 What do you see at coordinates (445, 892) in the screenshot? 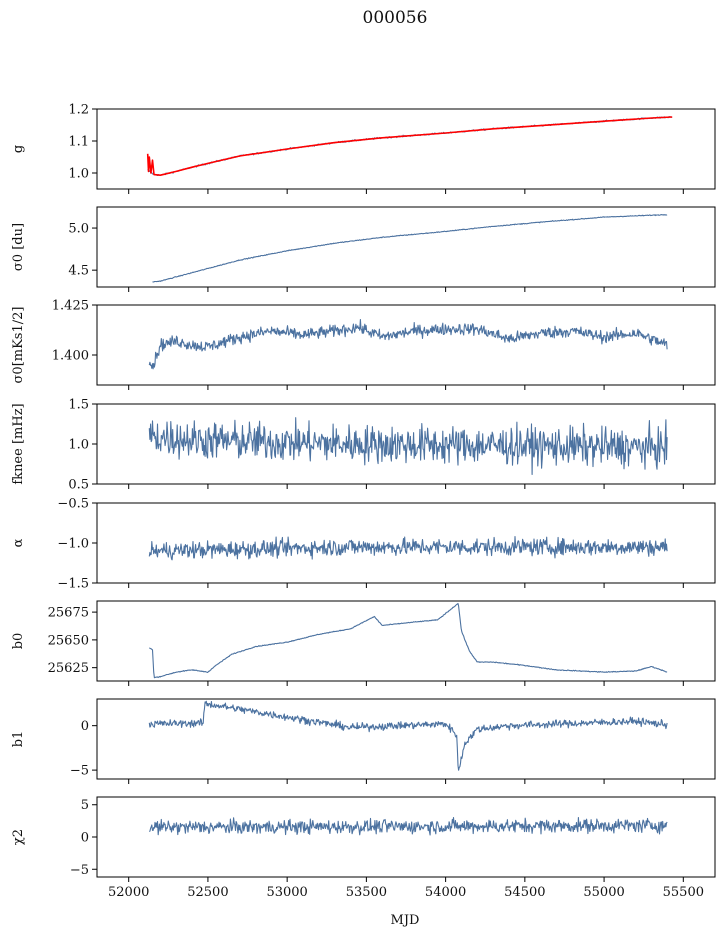
I see `x-tick-label: 54000` at bounding box center [445, 892].